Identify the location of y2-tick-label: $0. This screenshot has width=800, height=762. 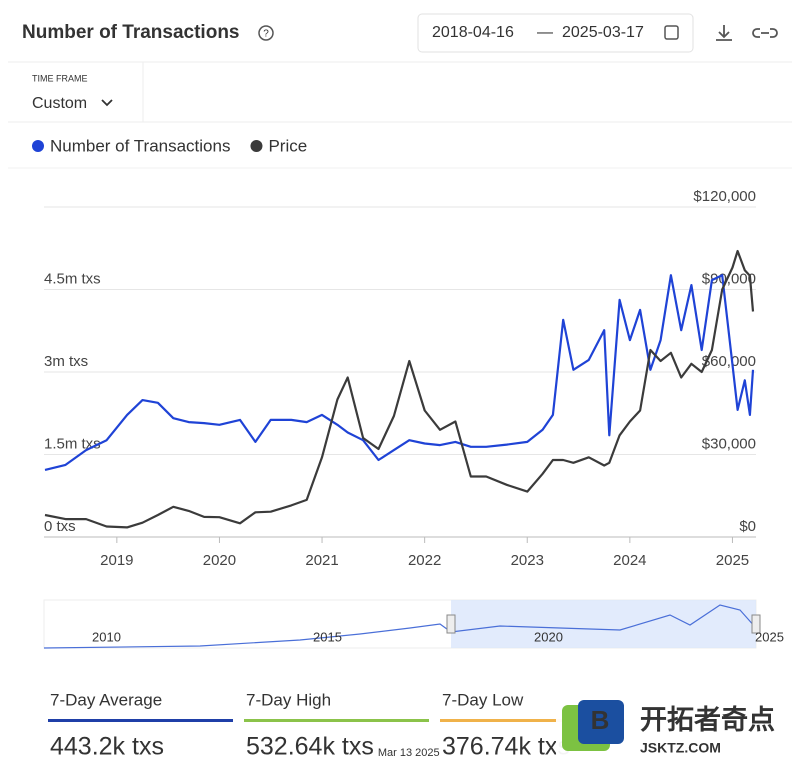
(747, 526).